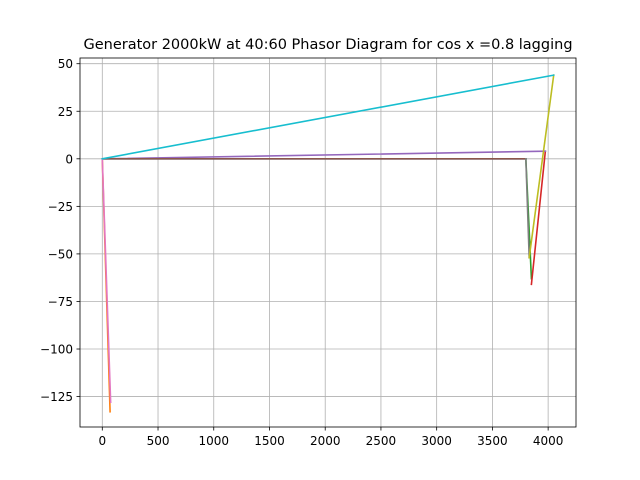 The image size is (640, 480). I want to click on x-tick-label: 3500, so click(492, 441).